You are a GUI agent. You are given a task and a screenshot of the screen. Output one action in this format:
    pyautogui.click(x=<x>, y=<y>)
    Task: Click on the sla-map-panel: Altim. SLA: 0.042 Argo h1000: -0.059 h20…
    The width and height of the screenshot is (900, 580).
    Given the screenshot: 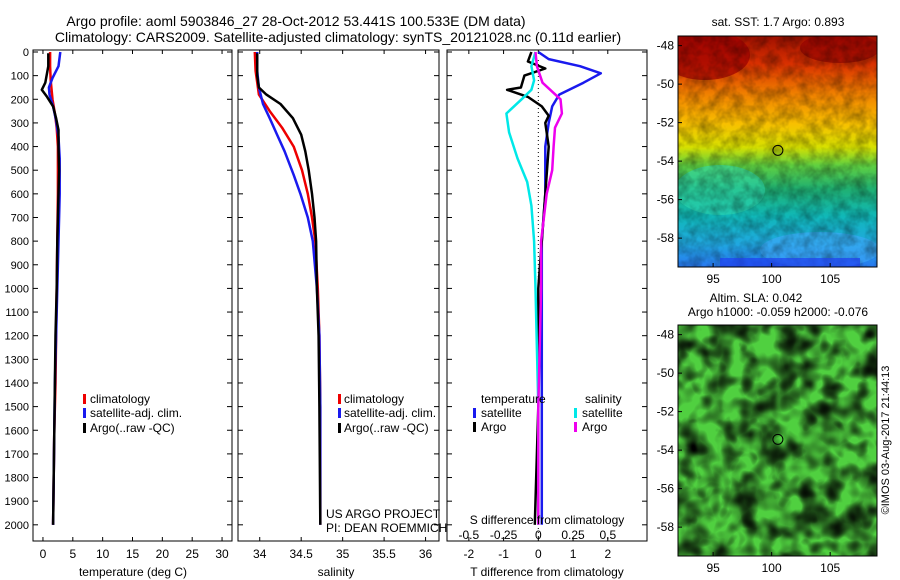 What is the action you would take?
    pyautogui.click(x=767, y=433)
    